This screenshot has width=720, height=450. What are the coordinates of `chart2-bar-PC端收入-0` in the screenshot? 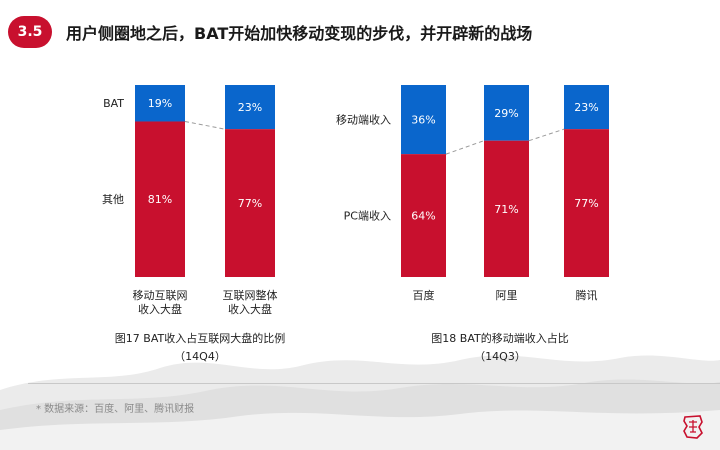 It's located at (423, 215).